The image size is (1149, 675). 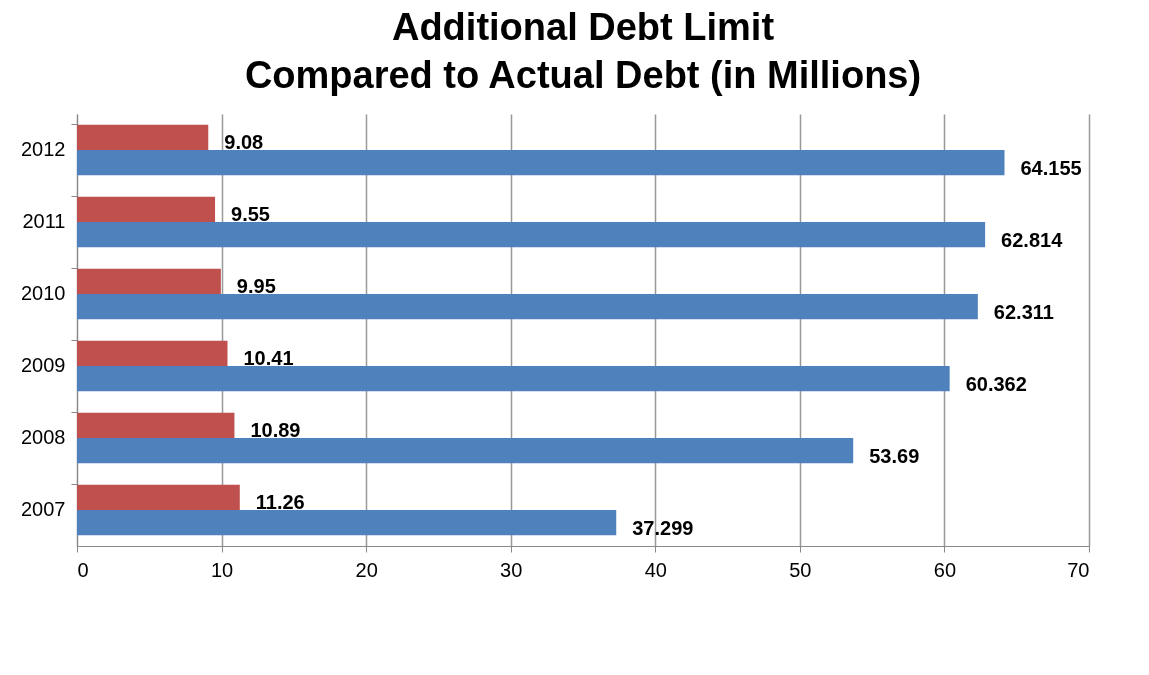 What do you see at coordinates (996, 383) in the screenshot?
I see `data-label: 60.362` at bounding box center [996, 383].